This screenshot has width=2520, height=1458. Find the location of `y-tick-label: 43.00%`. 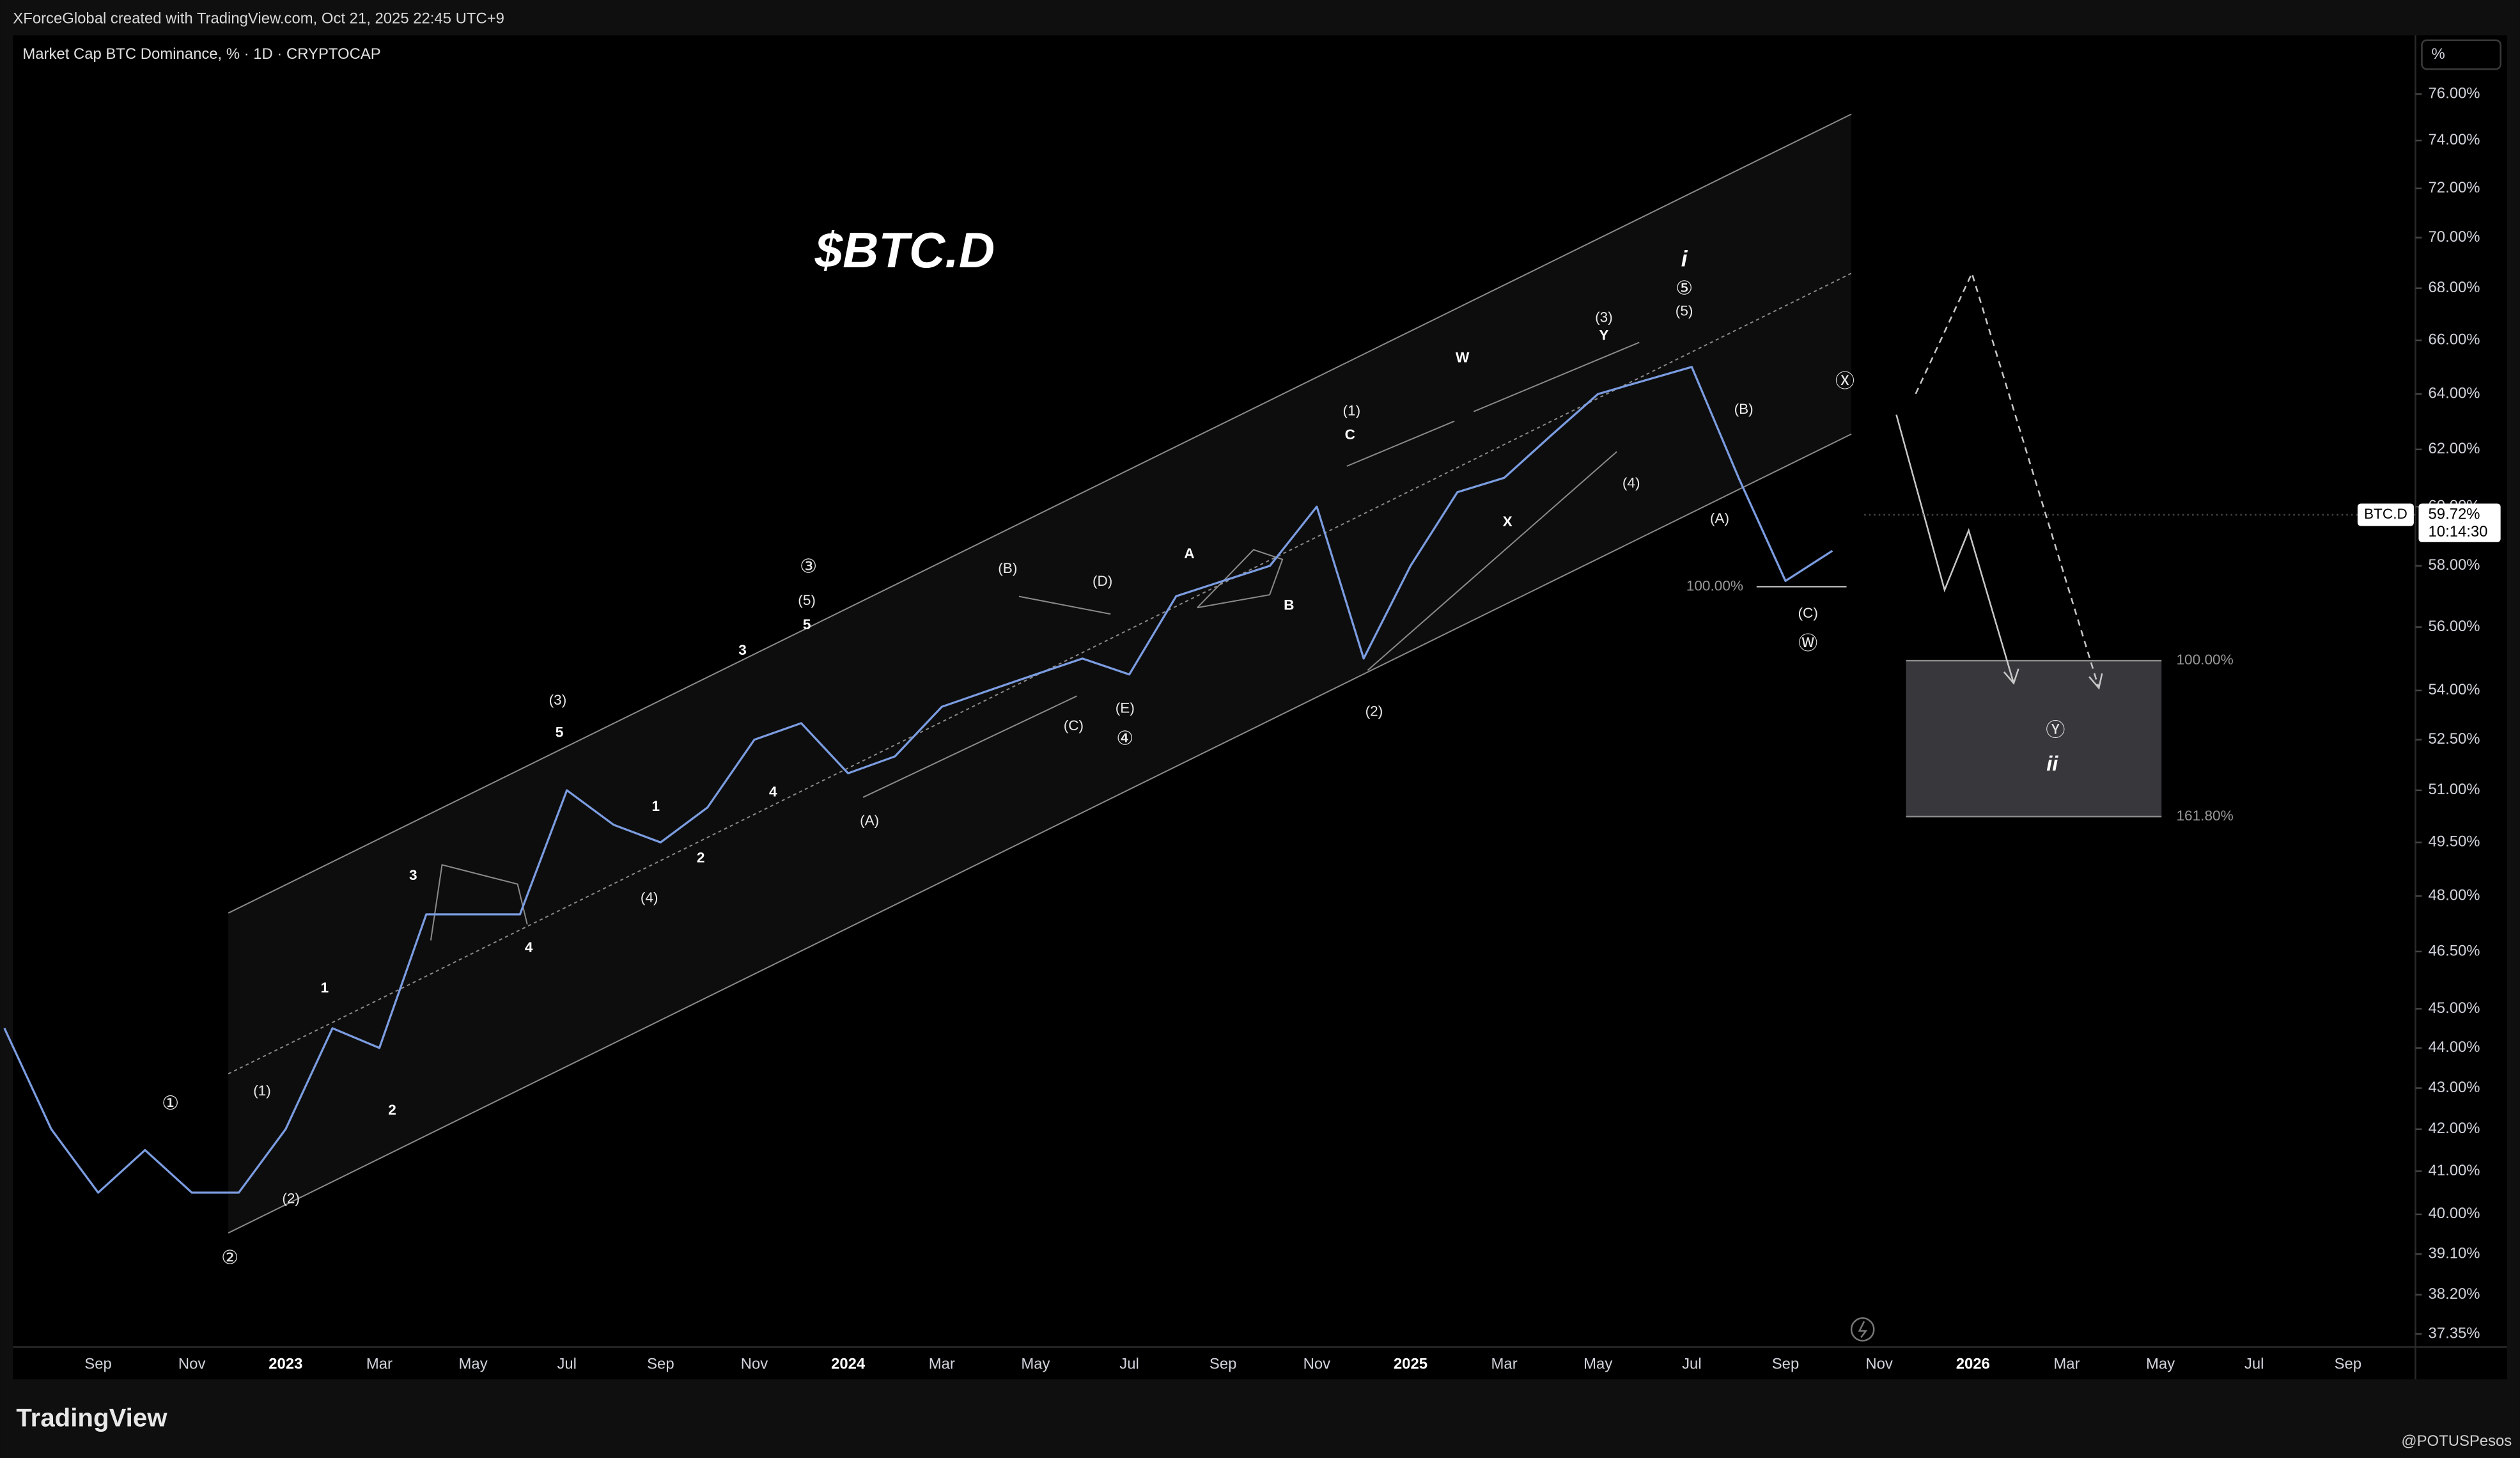

y-tick-label: 43.00% is located at coordinates (2454, 1087).